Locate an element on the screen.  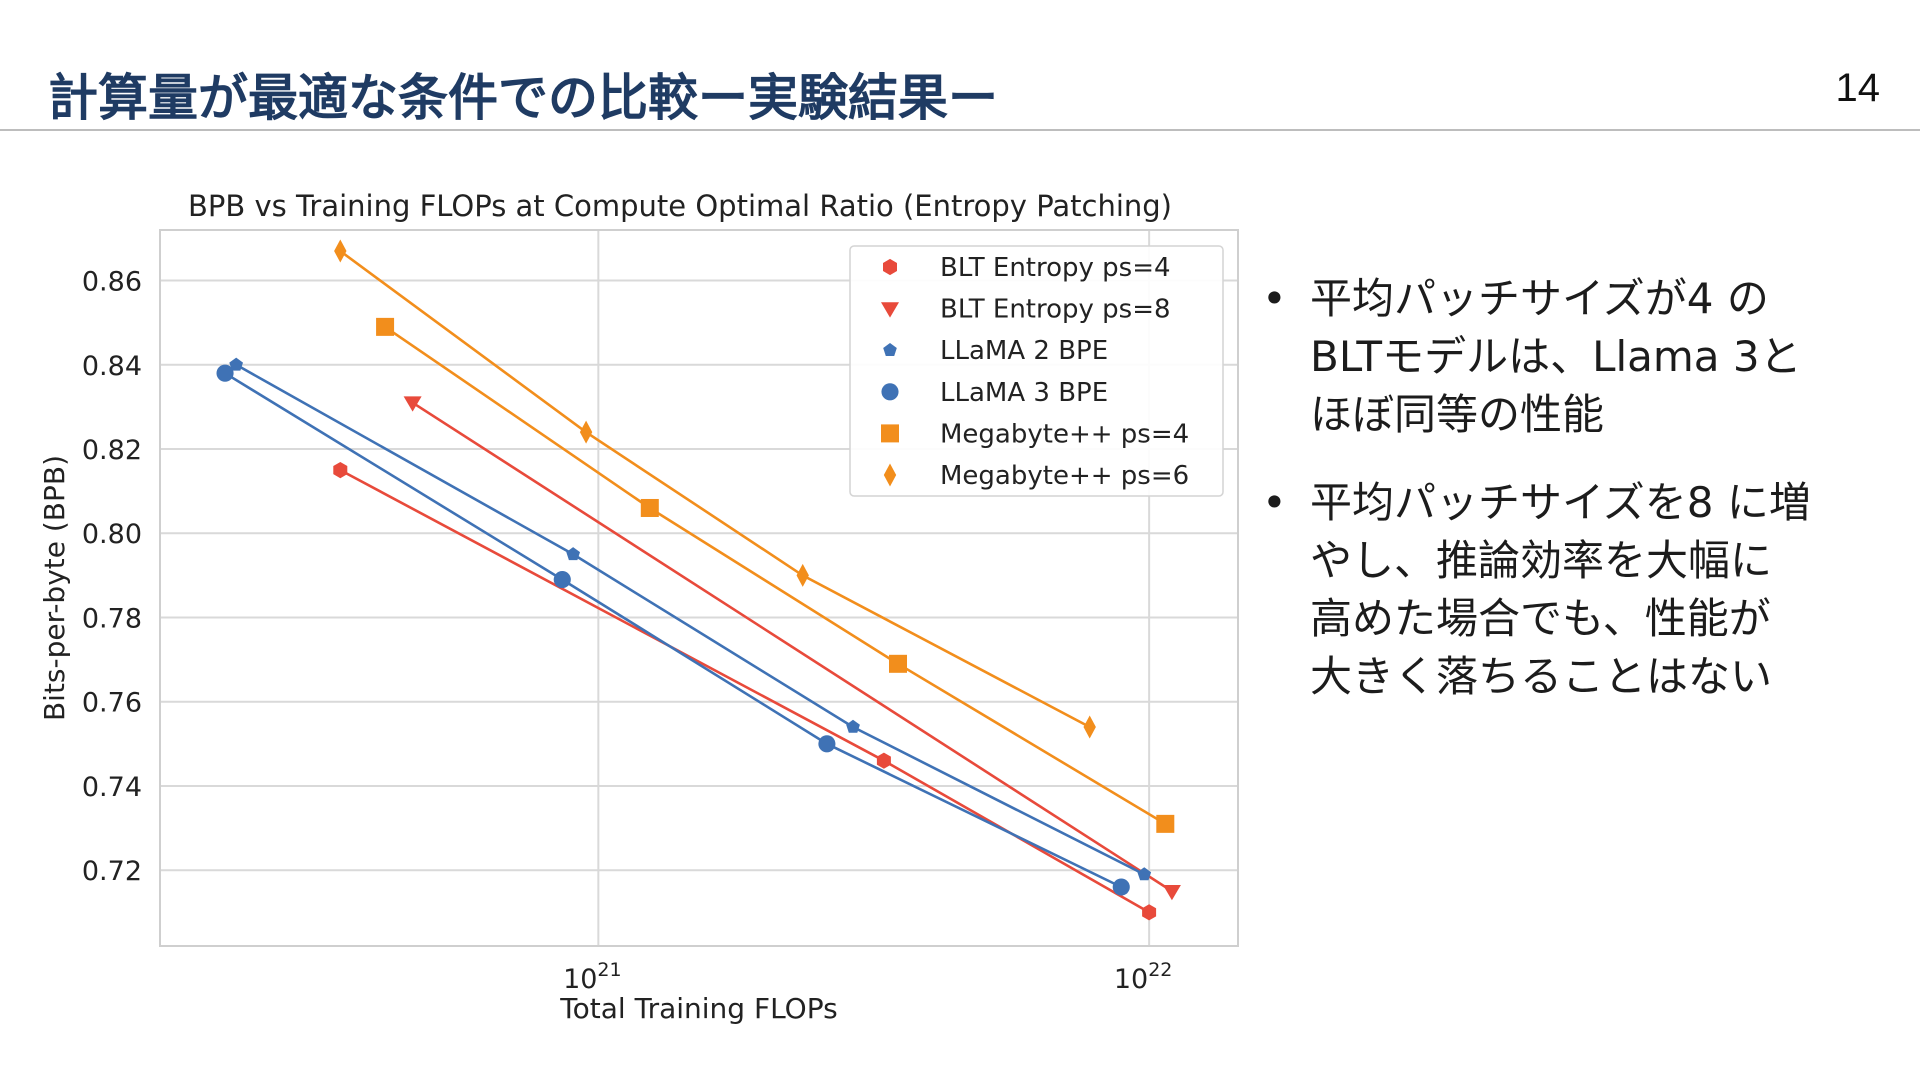
y-tick-label: 0.74 is located at coordinates (112, 787).